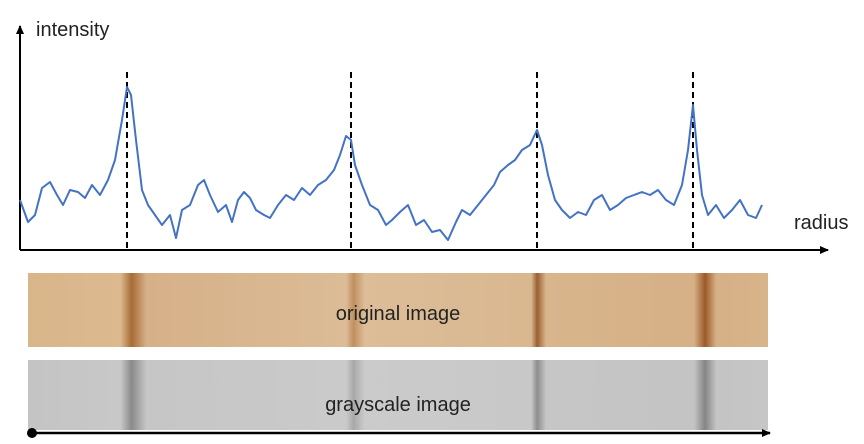 The width and height of the screenshot is (864, 444). I want to click on grayscale-image, so click(398, 395).